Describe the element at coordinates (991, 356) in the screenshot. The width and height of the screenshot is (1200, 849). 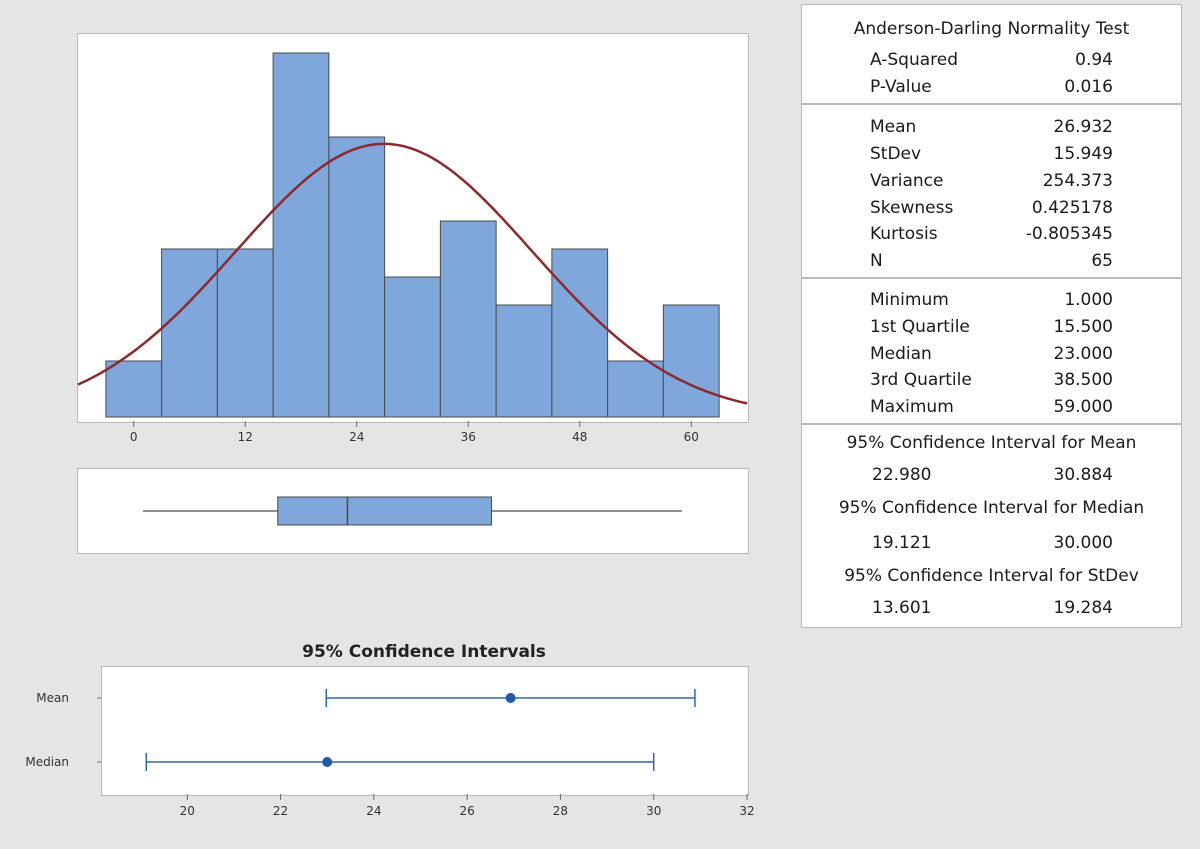
I see `quartile-row: Median 23.000` at that location.